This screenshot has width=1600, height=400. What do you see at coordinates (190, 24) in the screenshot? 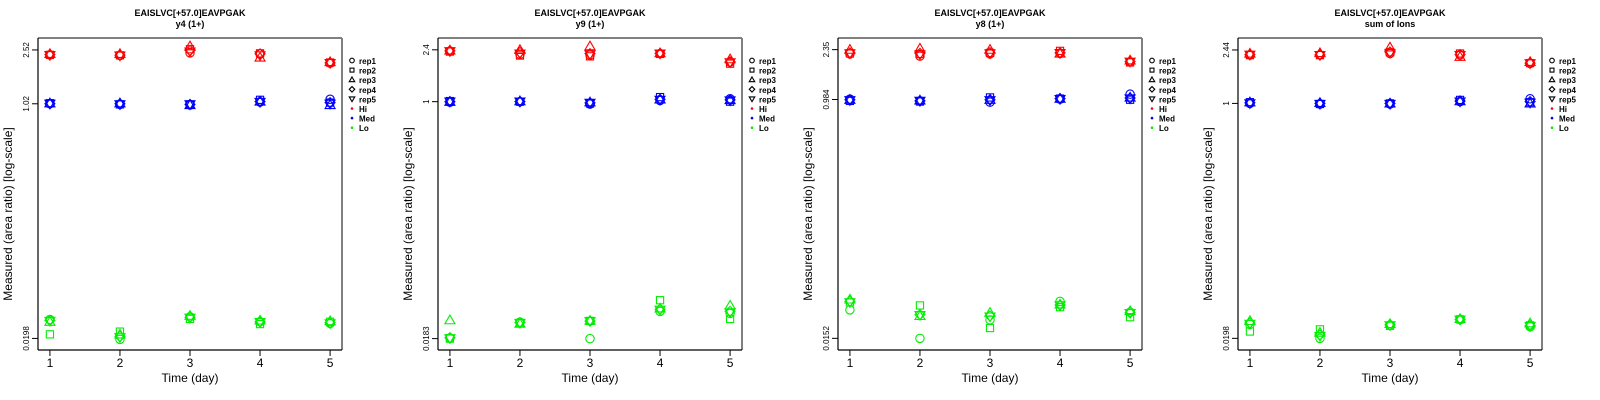
I see `chart-subtitle: y4 (1+)` at bounding box center [190, 24].